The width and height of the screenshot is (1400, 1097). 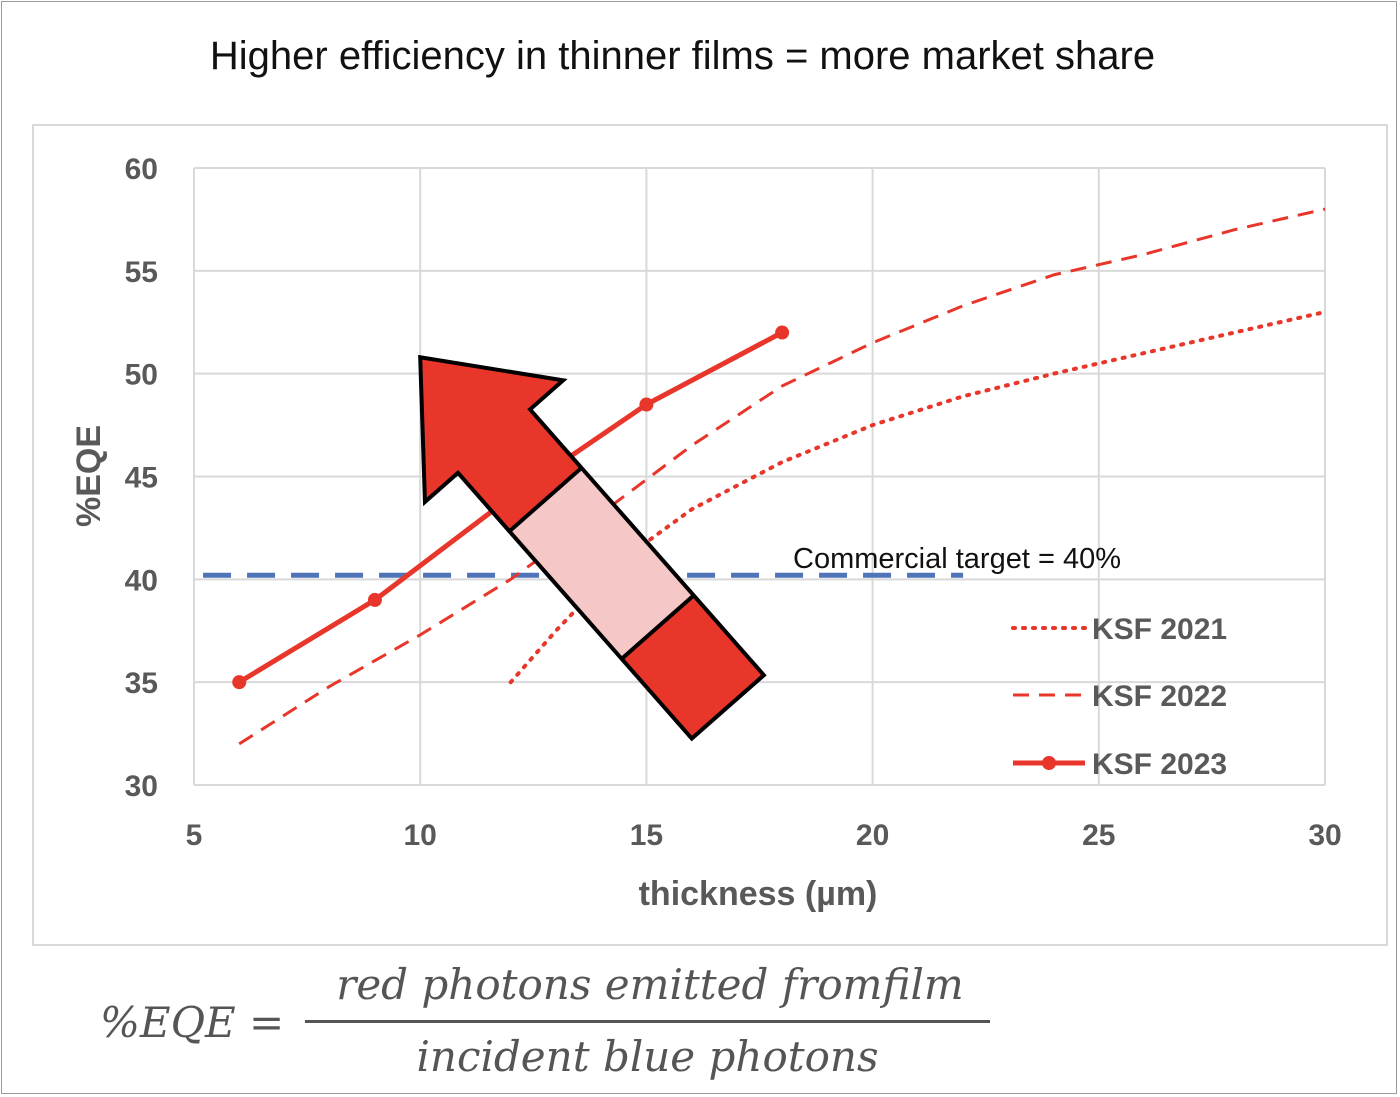 I want to click on x-tick-label-25: 25, so click(x=1098, y=835).